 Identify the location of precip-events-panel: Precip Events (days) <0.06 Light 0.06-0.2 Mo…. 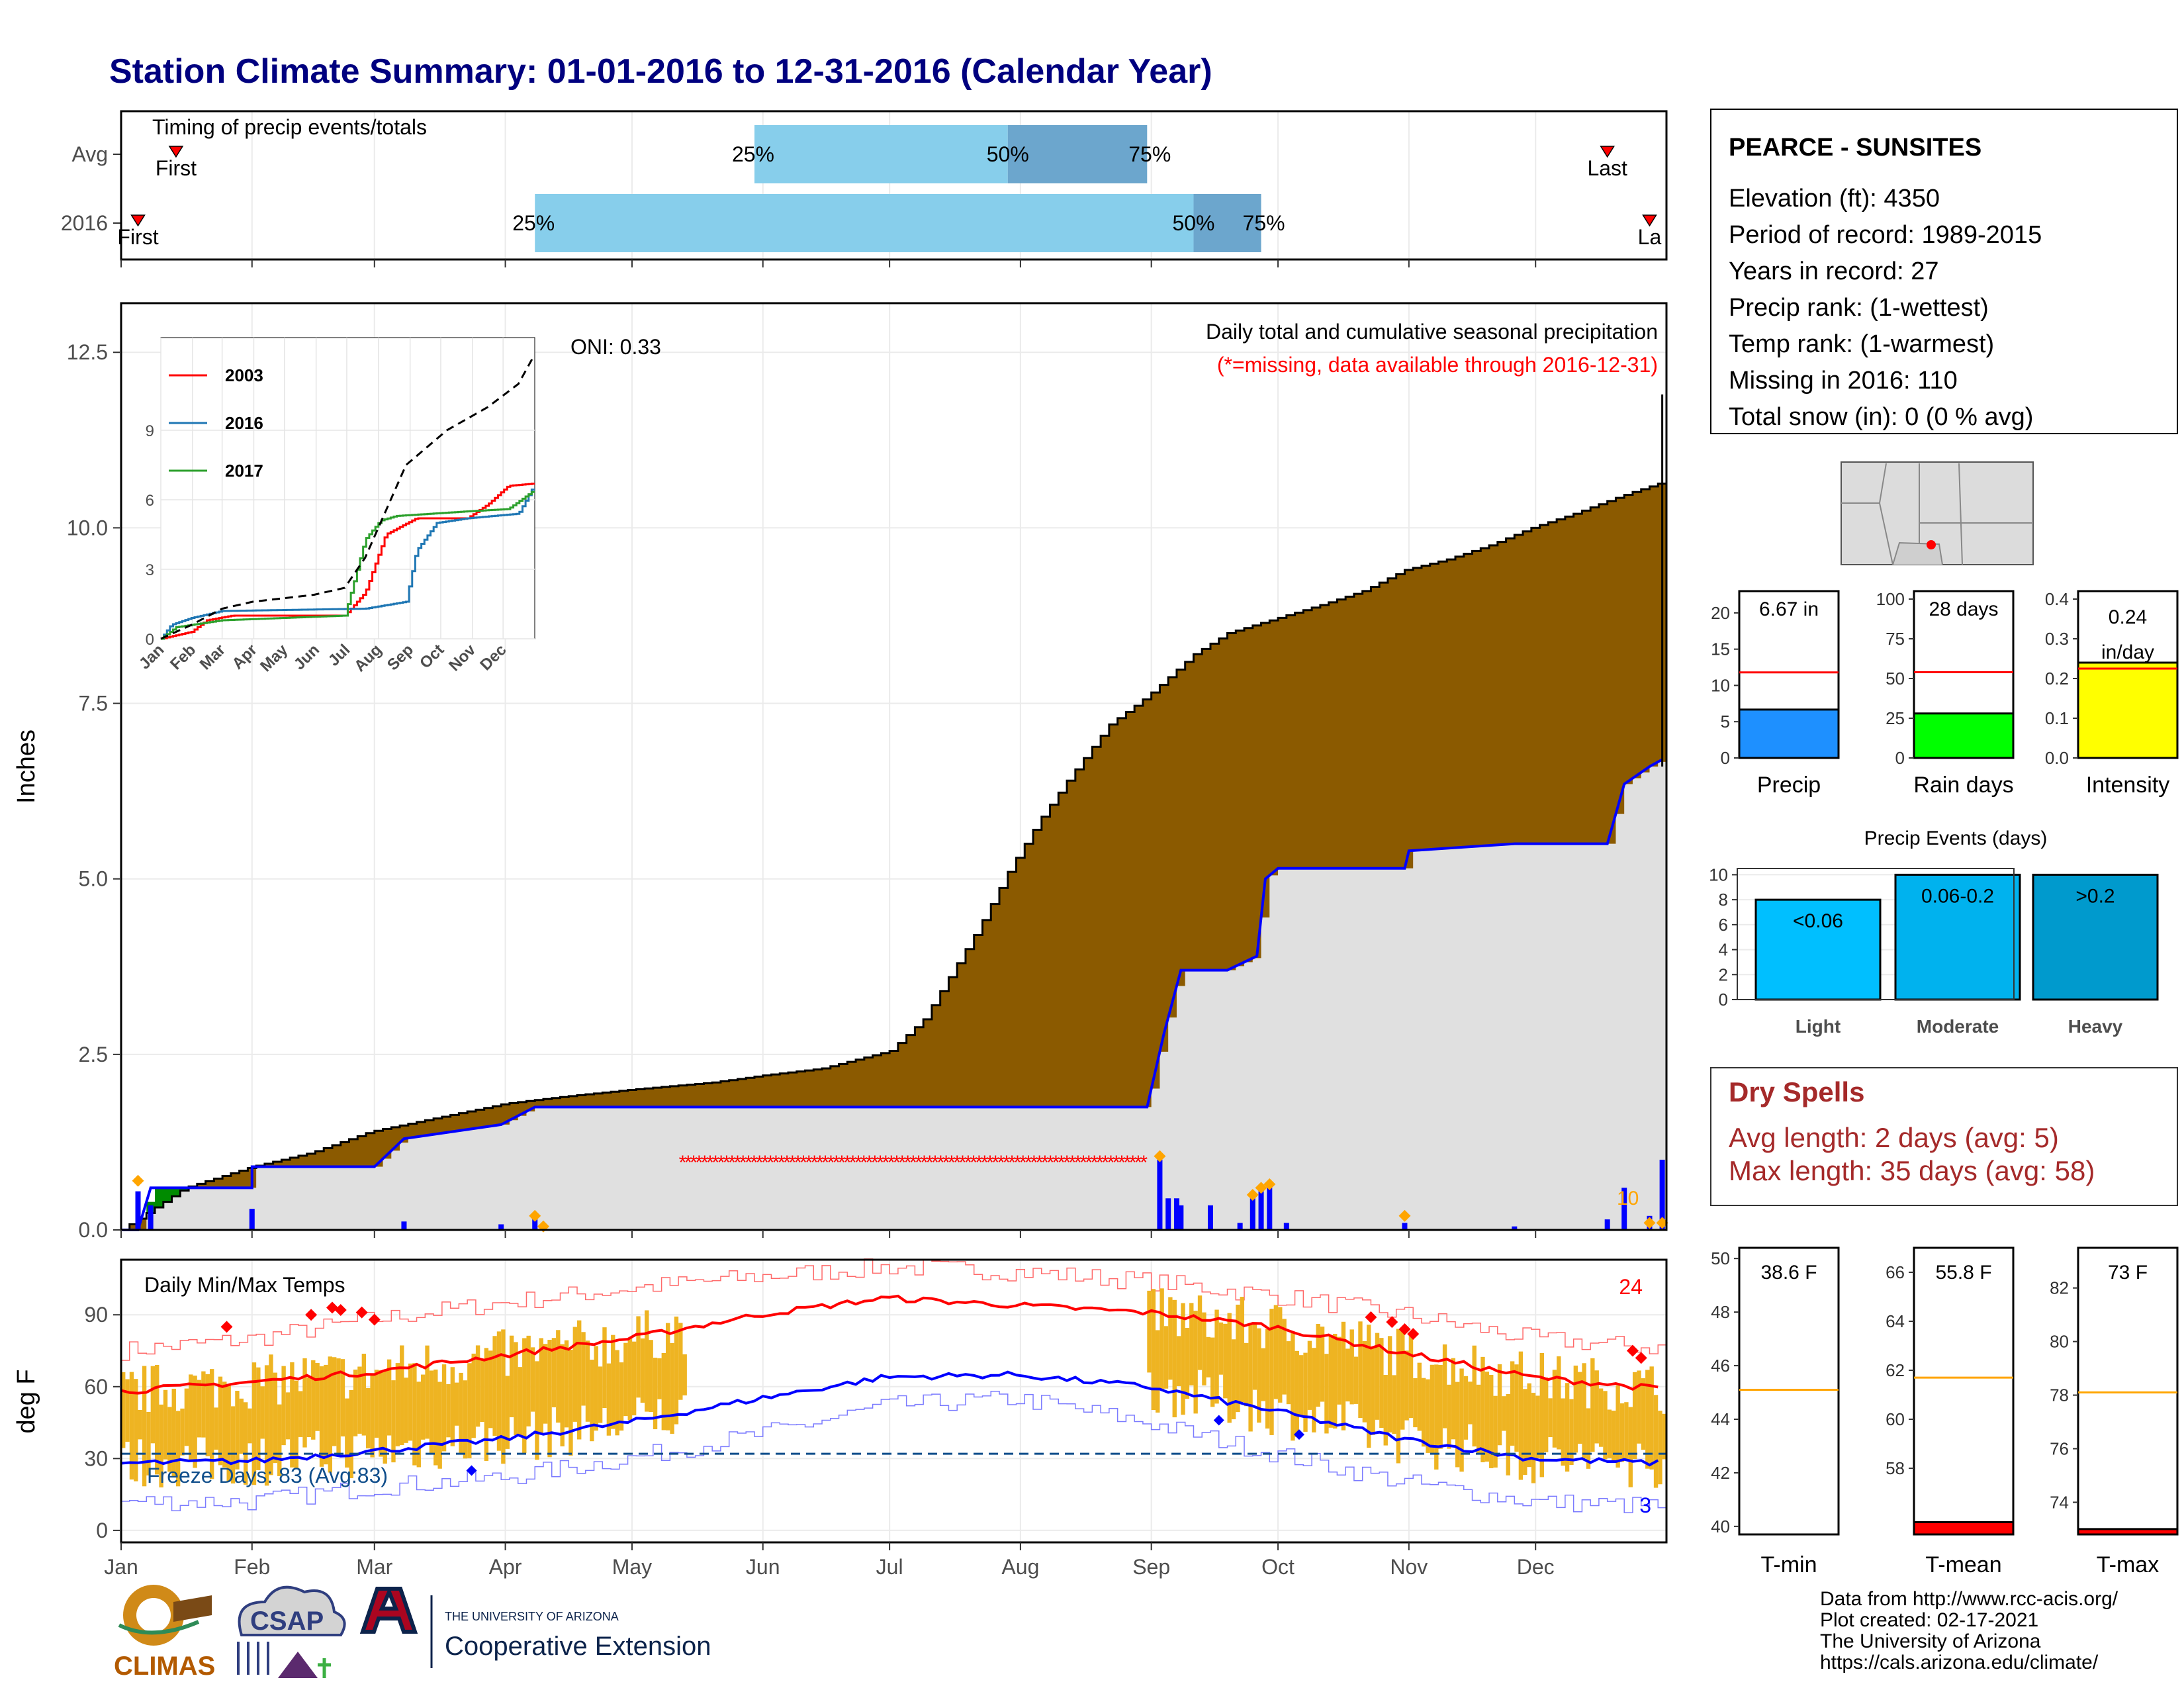
(1934, 932).